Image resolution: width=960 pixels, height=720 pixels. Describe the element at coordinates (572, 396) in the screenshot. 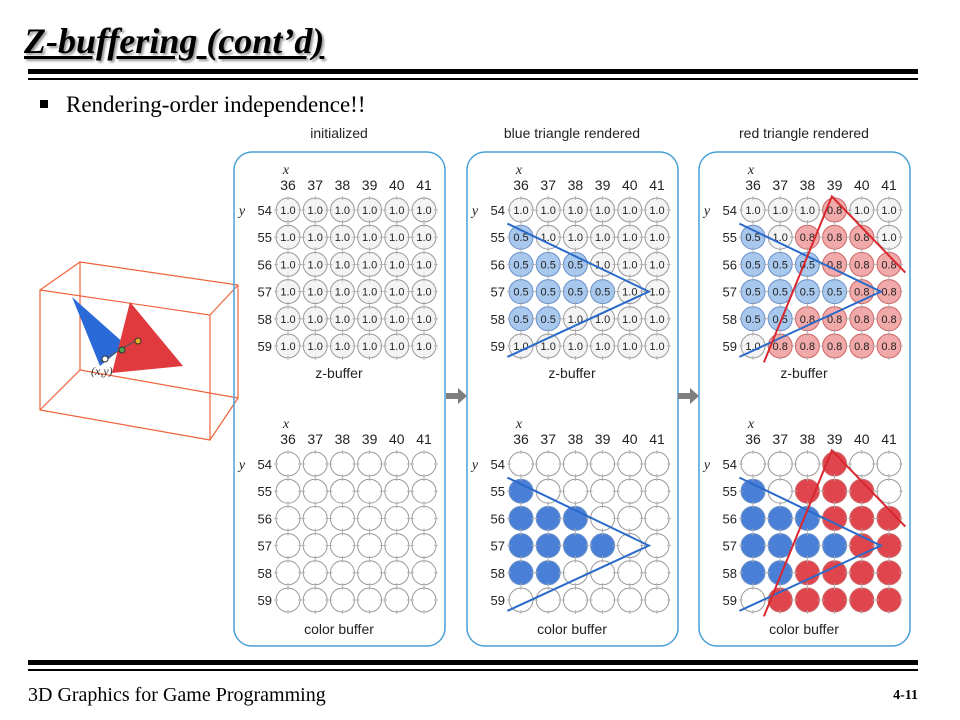

I see `arrows` at that location.